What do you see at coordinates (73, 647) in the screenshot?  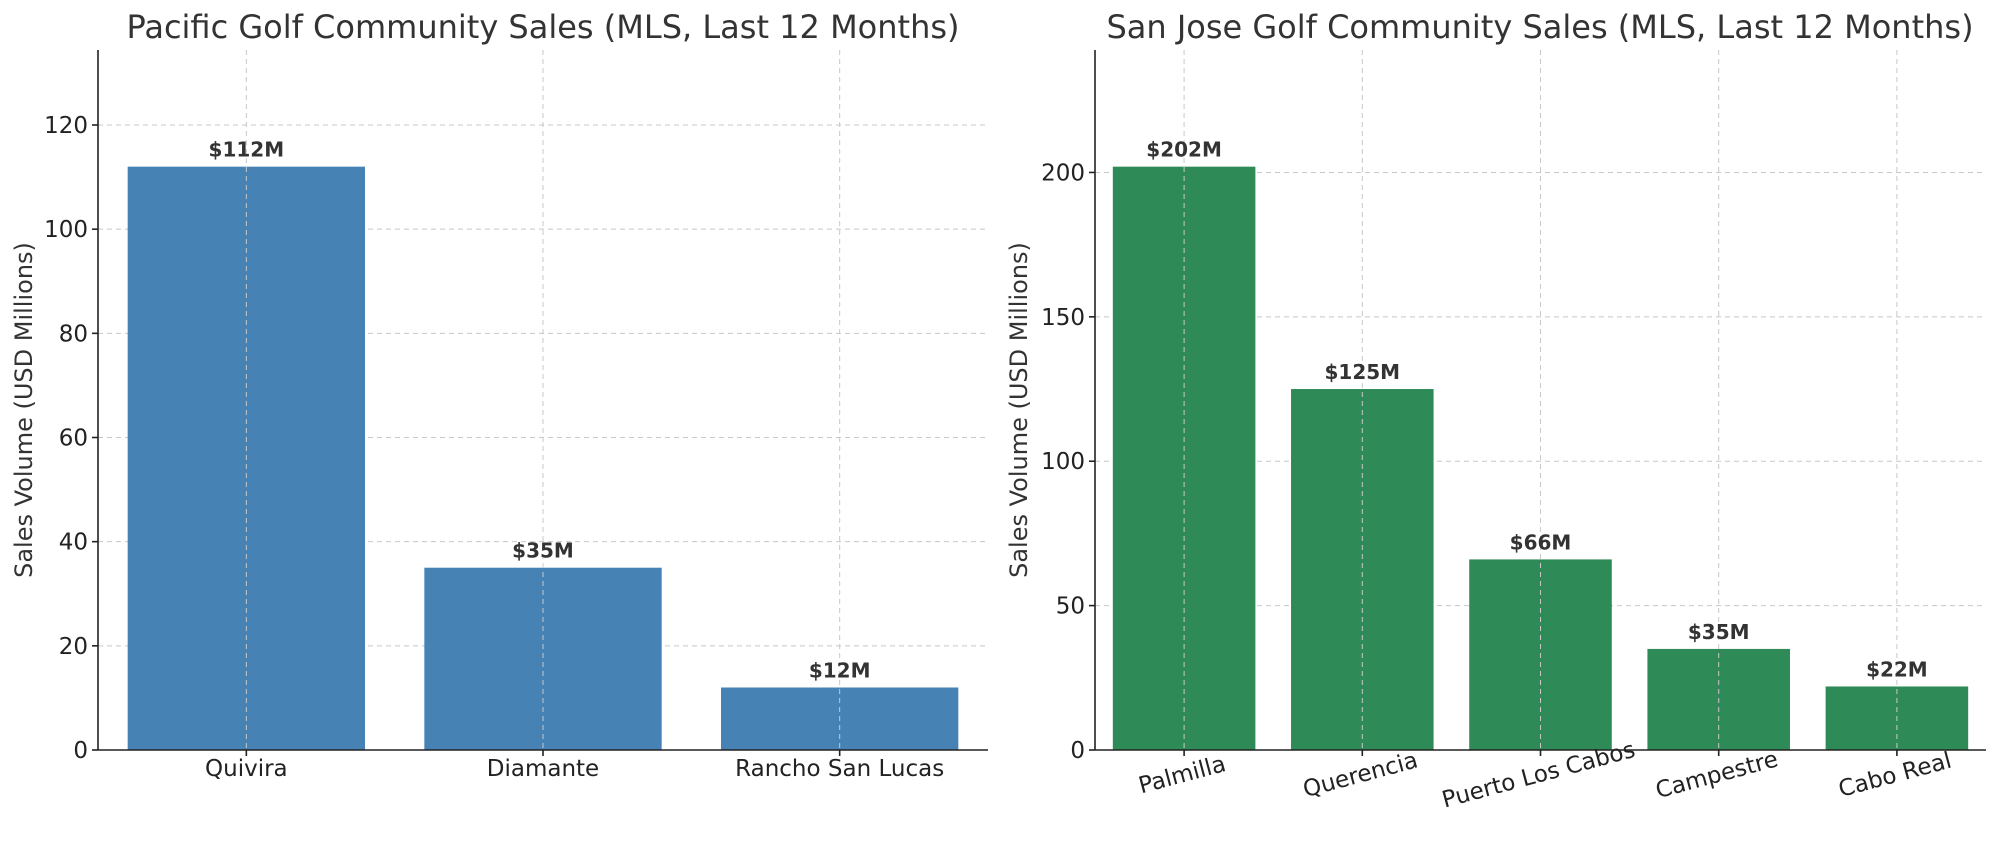 I see `y-tick-label: 20` at bounding box center [73, 647].